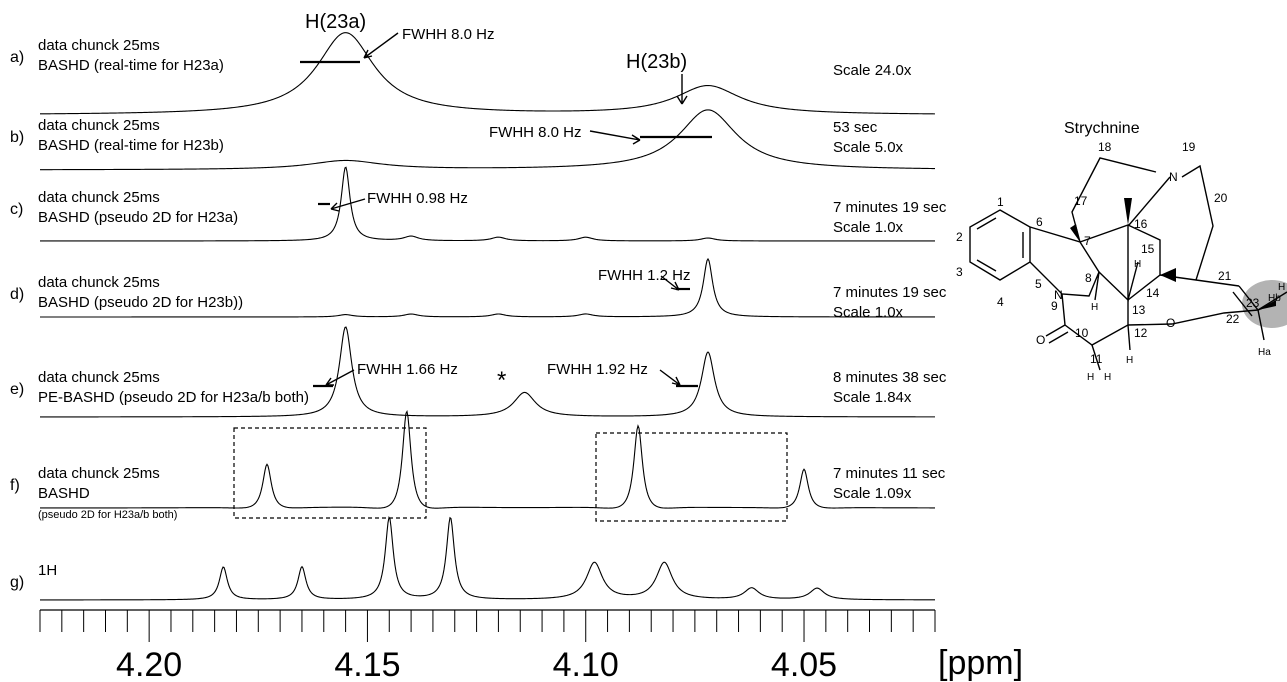  What do you see at coordinates (16, 209) in the screenshot?
I see `panel-letter: c)` at bounding box center [16, 209].